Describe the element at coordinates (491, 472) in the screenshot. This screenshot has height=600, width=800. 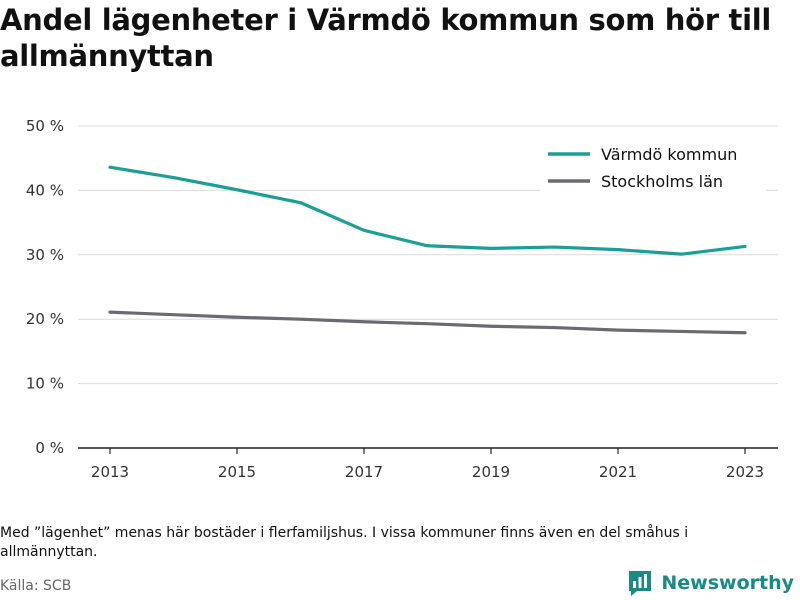
I see `x-tick-label: 2019` at that location.